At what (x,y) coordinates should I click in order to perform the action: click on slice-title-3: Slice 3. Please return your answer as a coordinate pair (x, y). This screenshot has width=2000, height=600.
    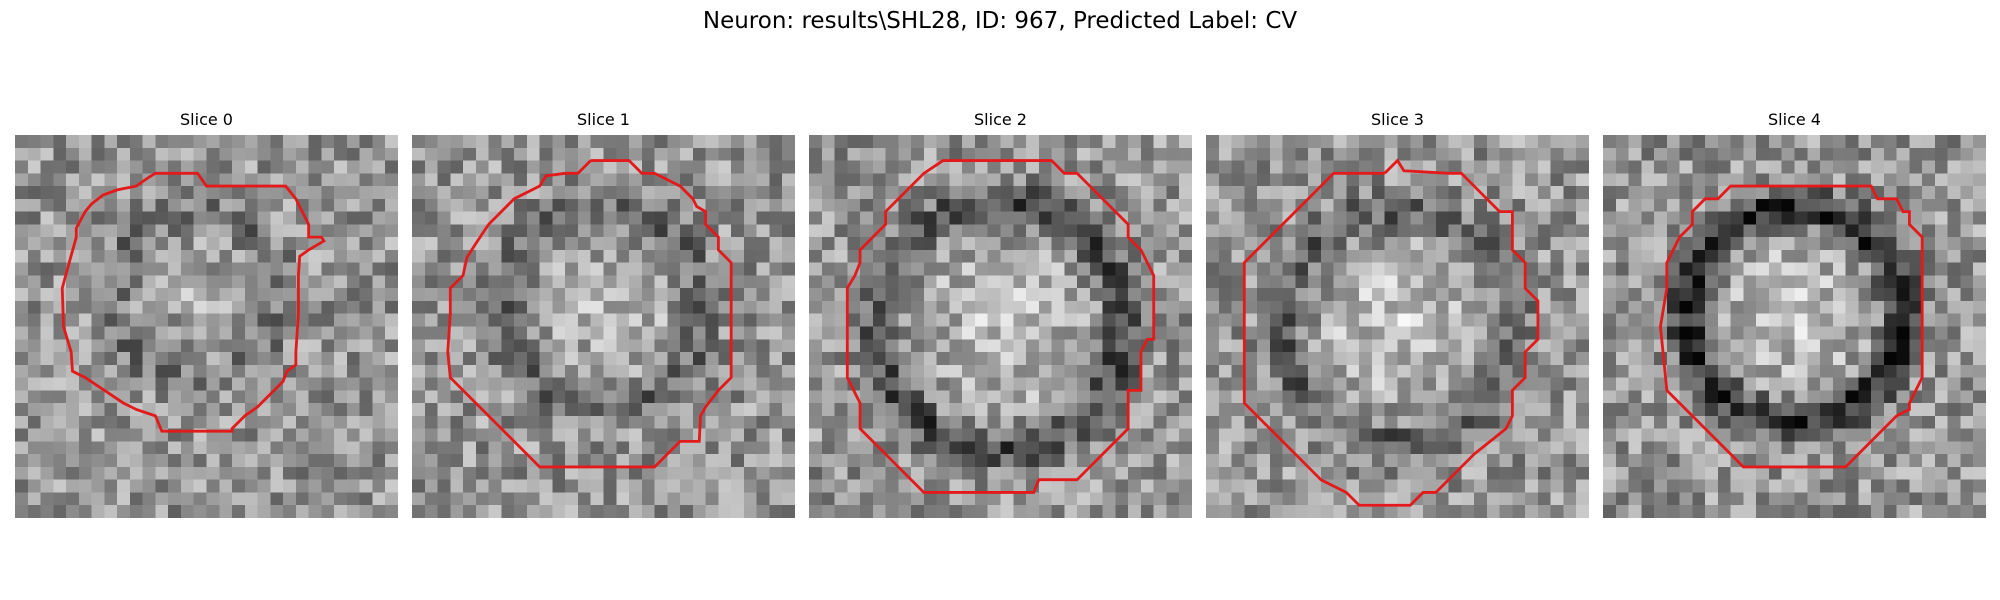
    Looking at the image, I should click on (1397, 119).